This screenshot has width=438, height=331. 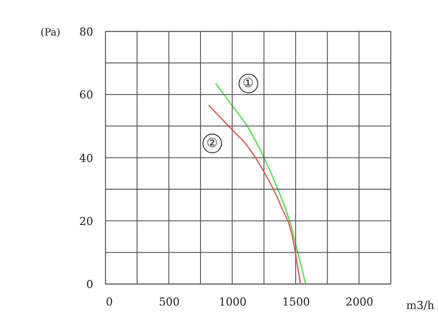 I want to click on series-label: ②, so click(x=212, y=142).